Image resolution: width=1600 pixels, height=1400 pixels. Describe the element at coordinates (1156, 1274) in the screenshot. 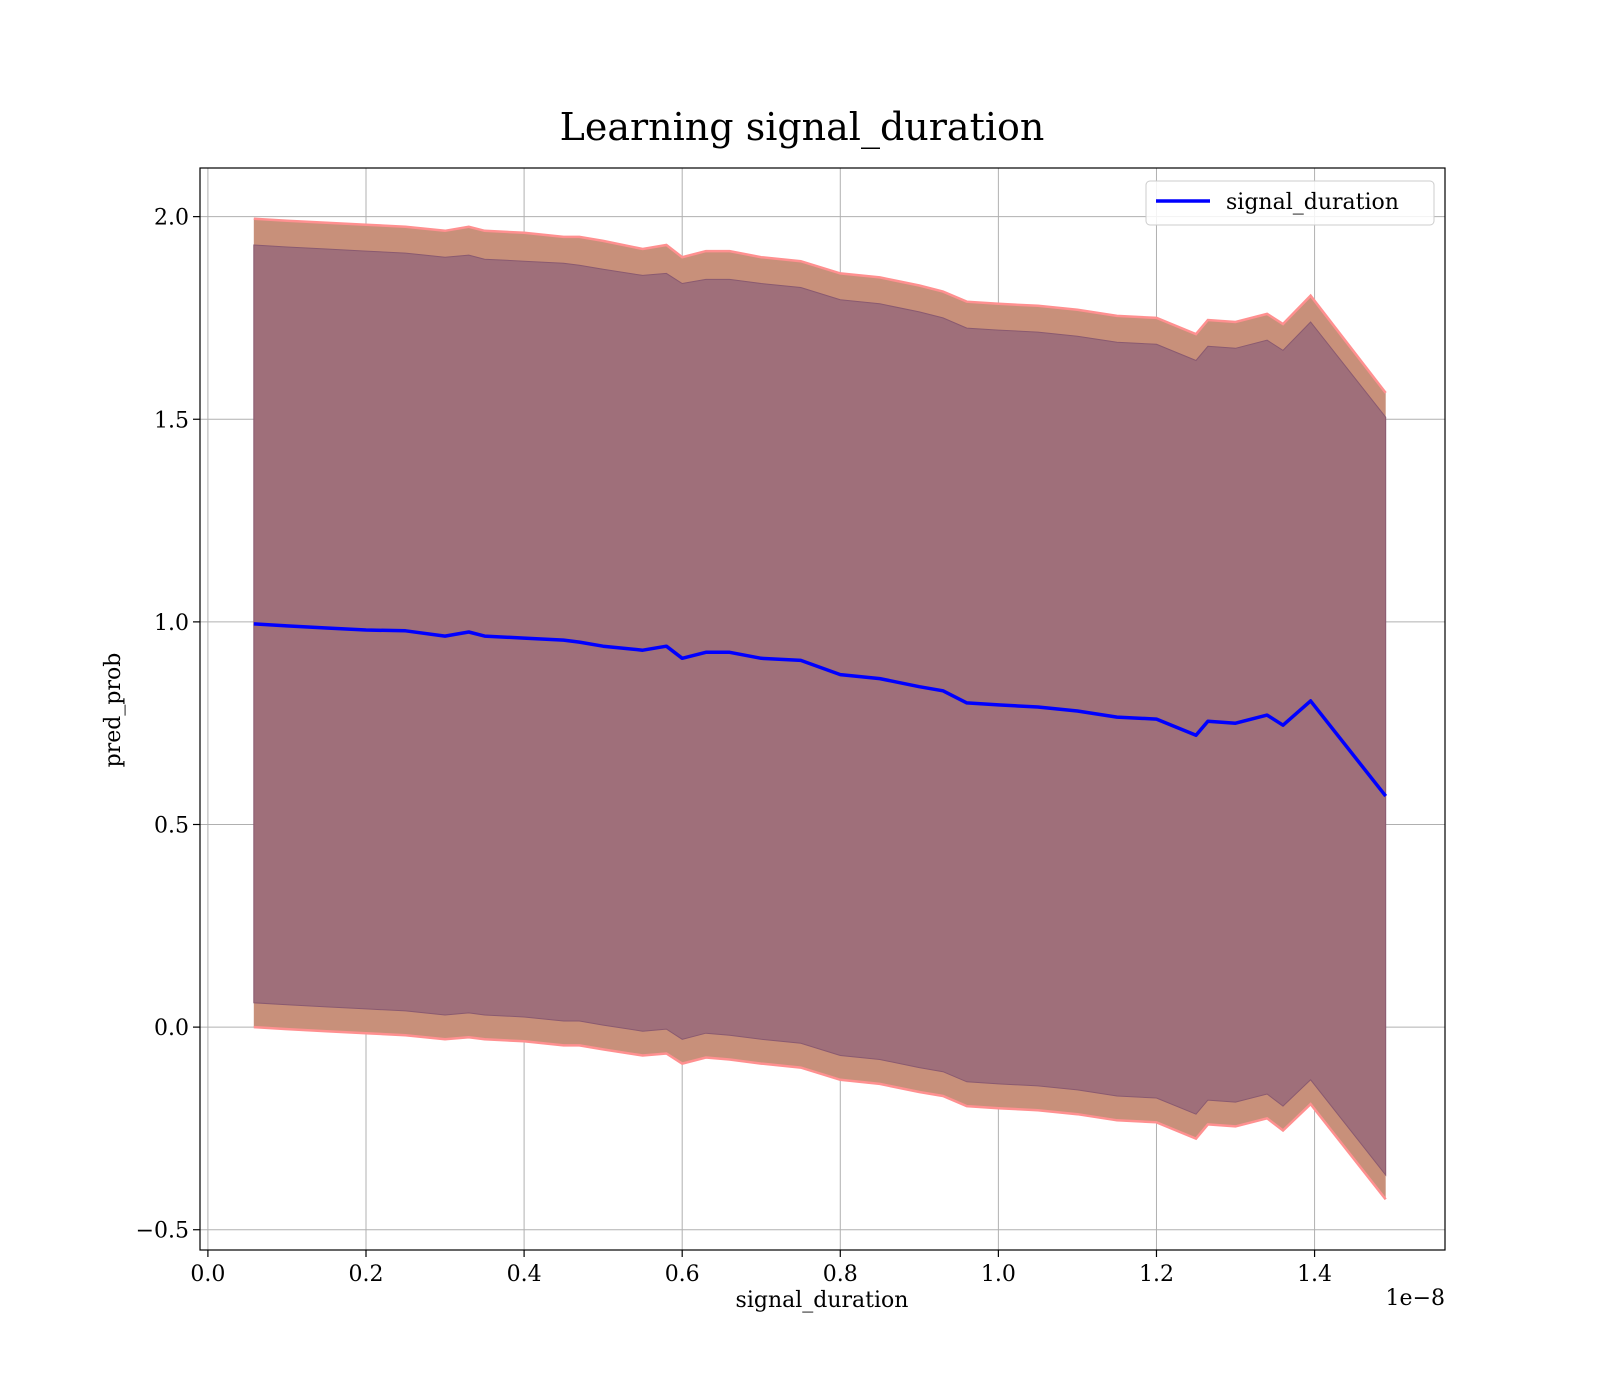

I see `x-tick-label-6: 1.2` at that location.